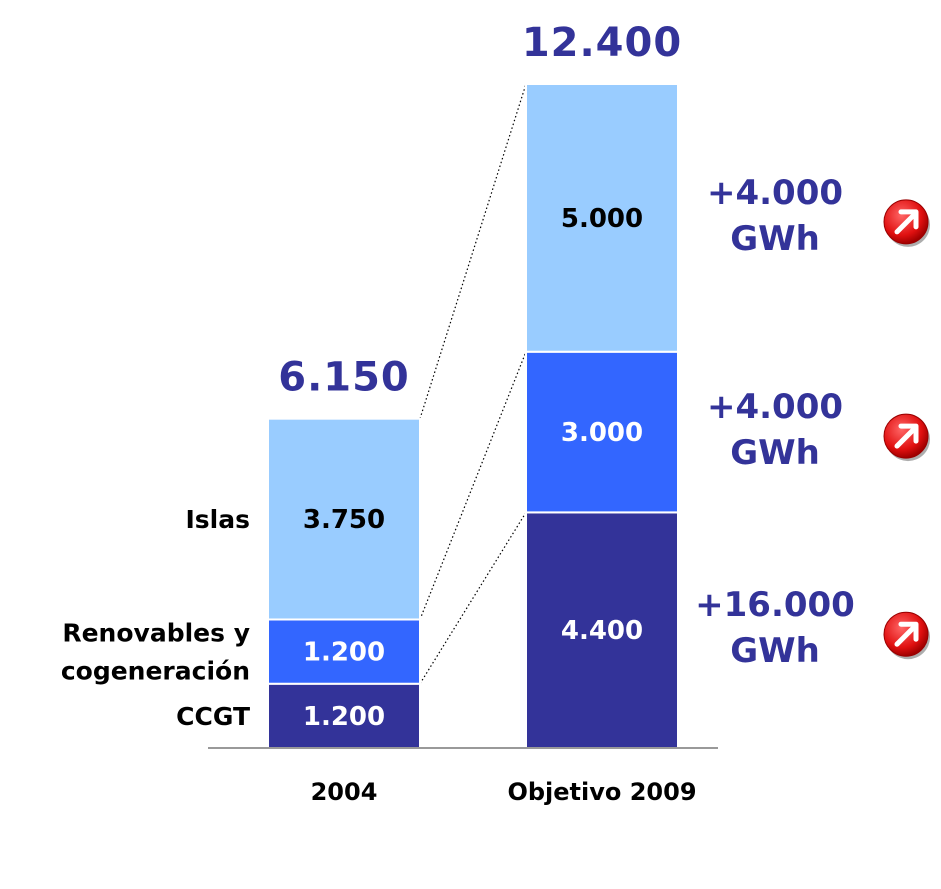  I want to click on bar-value-label: 5.000, so click(602, 219).